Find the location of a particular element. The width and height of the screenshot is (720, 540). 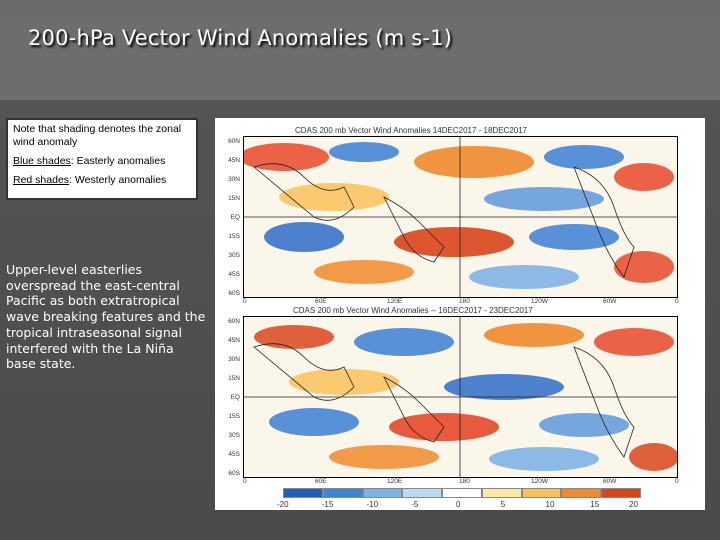

colorbar-tick-label: -10 is located at coordinates (372, 504).